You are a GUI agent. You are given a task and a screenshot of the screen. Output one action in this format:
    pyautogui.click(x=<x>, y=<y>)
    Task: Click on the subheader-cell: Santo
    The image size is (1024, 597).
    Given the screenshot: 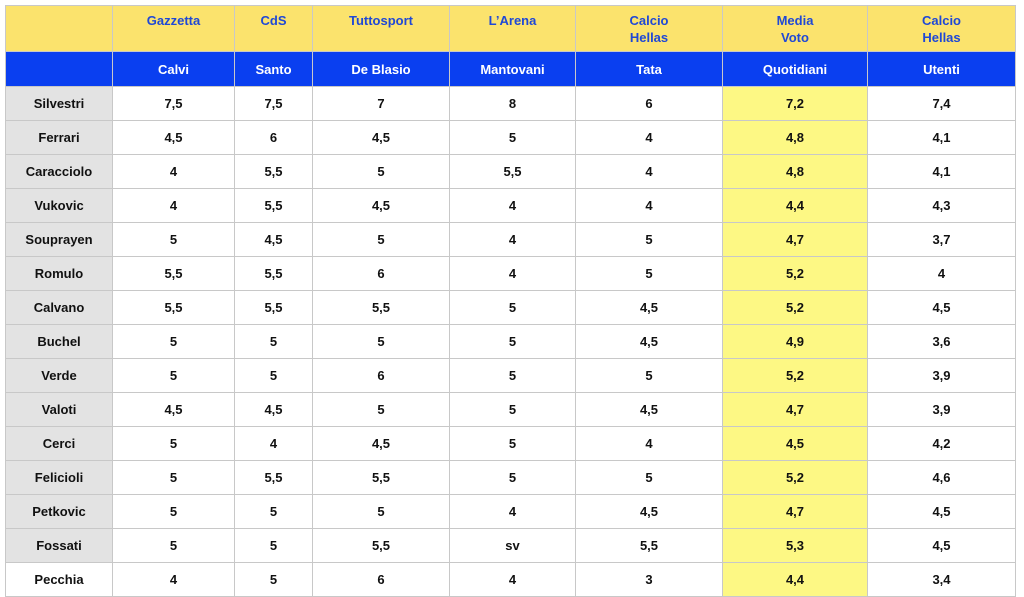 What is the action you would take?
    pyautogui.click(x=273, y=69)
    